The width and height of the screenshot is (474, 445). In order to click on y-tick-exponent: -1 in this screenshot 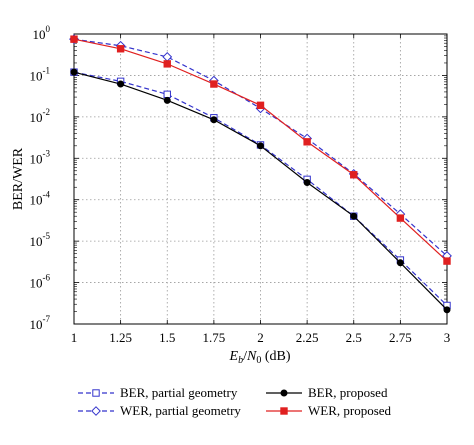, I will do `click(47, 70)`.